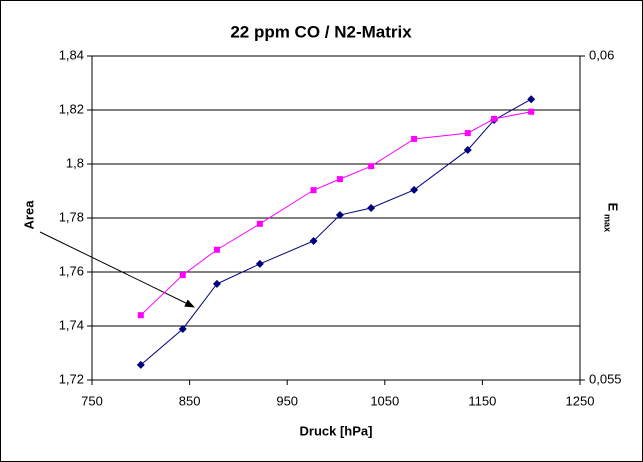 The image size is (643, 462). I want to click on annotation-arrow, so click(117, 269).